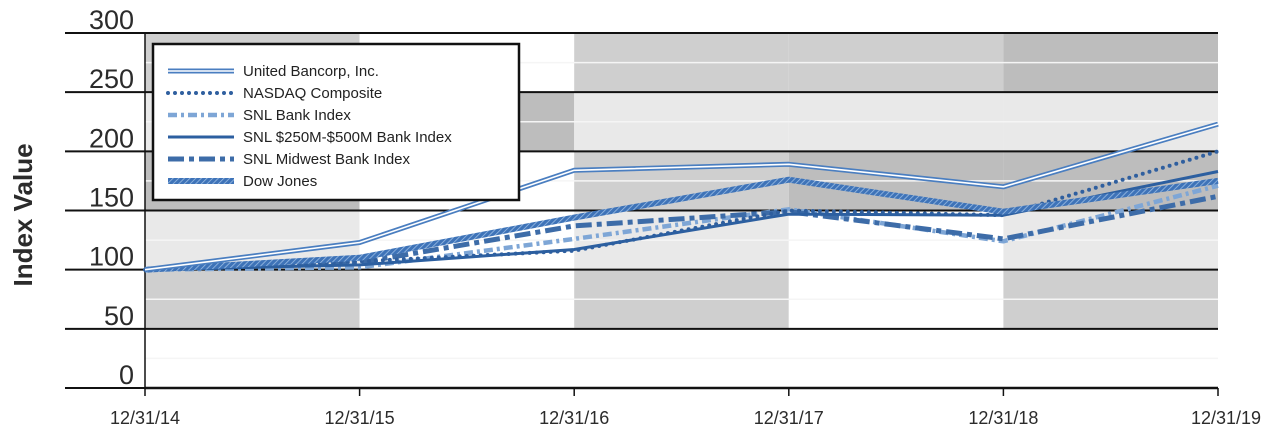 Image resolution: width=1270 pixels, height=439 pixels. Describe the element at coordinates (311, 71) in the screenshot. I see `legend-label: United Bancorp, Inc.` at that location.